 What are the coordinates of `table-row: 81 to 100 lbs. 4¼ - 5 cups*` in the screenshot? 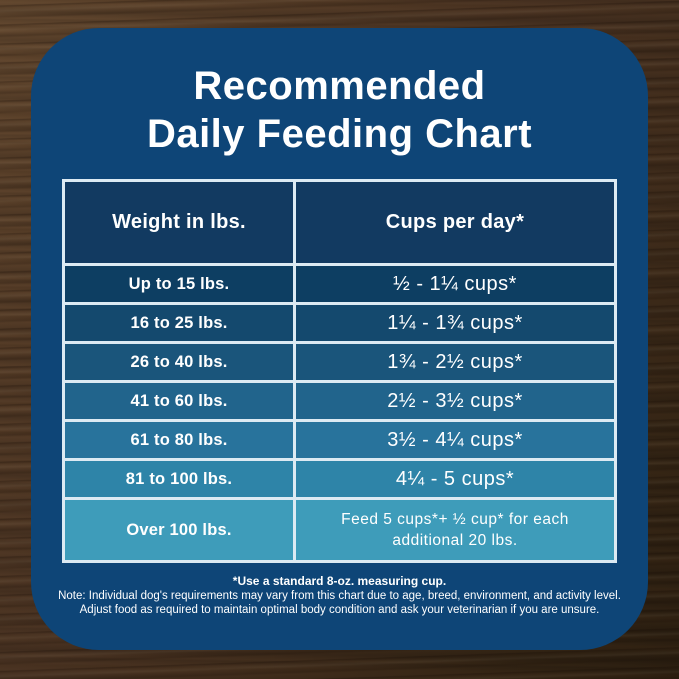 It's located at (339, 477).